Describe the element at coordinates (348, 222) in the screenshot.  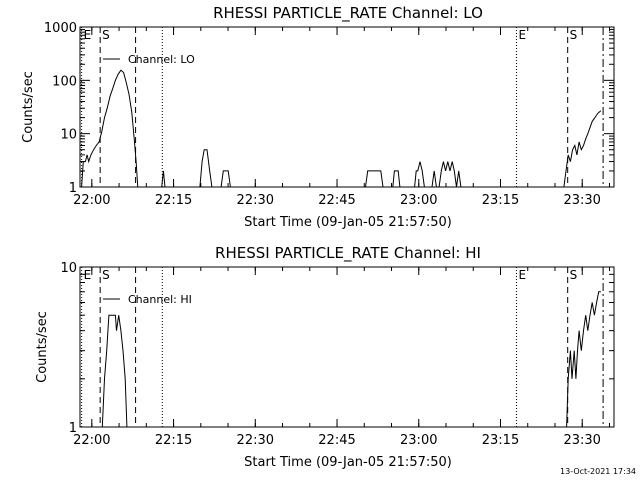
I see `x-axis-label-lo: Start Time (09-Jan-05 21:57:50)` at that location.